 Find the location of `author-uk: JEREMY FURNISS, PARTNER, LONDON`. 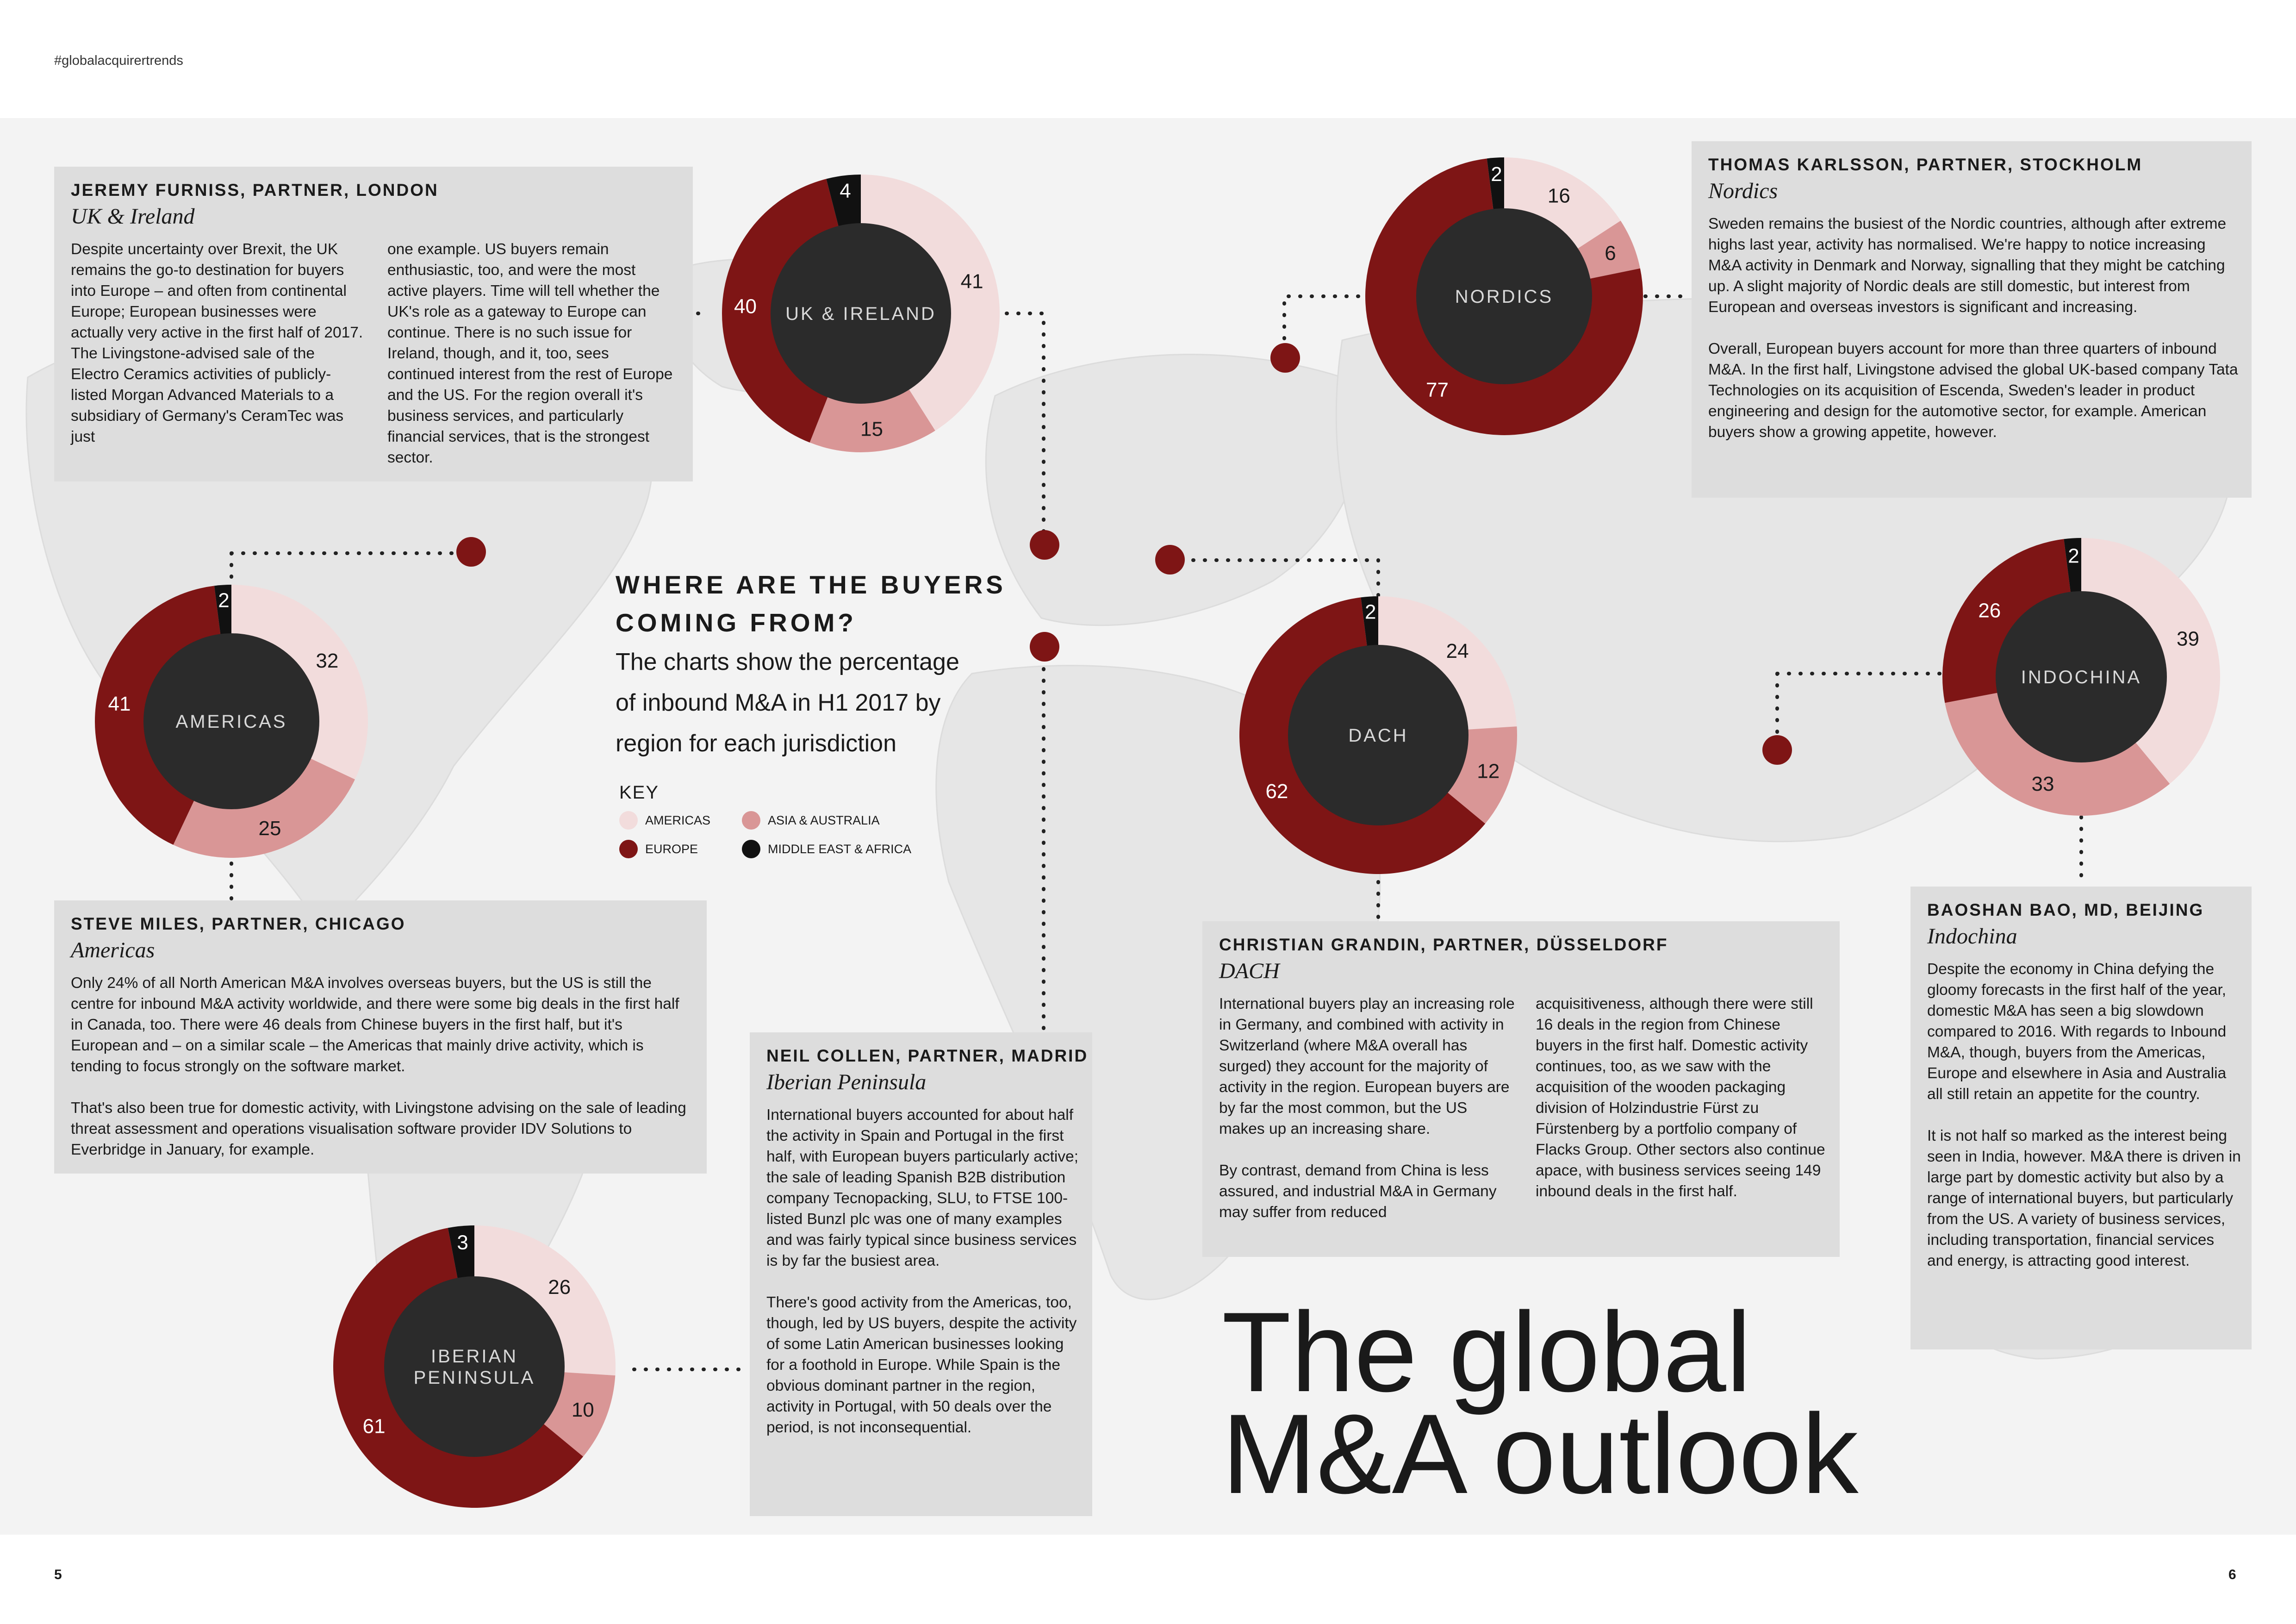

author-uk: JEREMY FURNISS, PARTNER, LONDON is located at coordinates (255, 190).